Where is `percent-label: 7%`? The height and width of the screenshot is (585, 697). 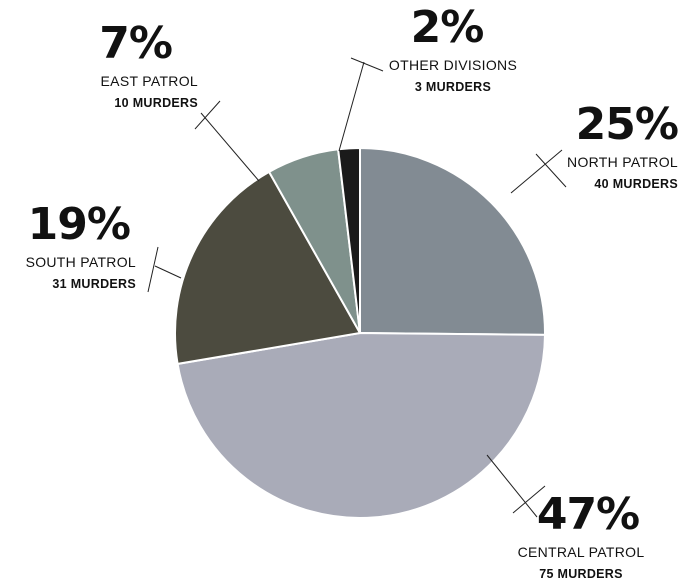
percent-label: 7% is located at coordinates (136, 43).